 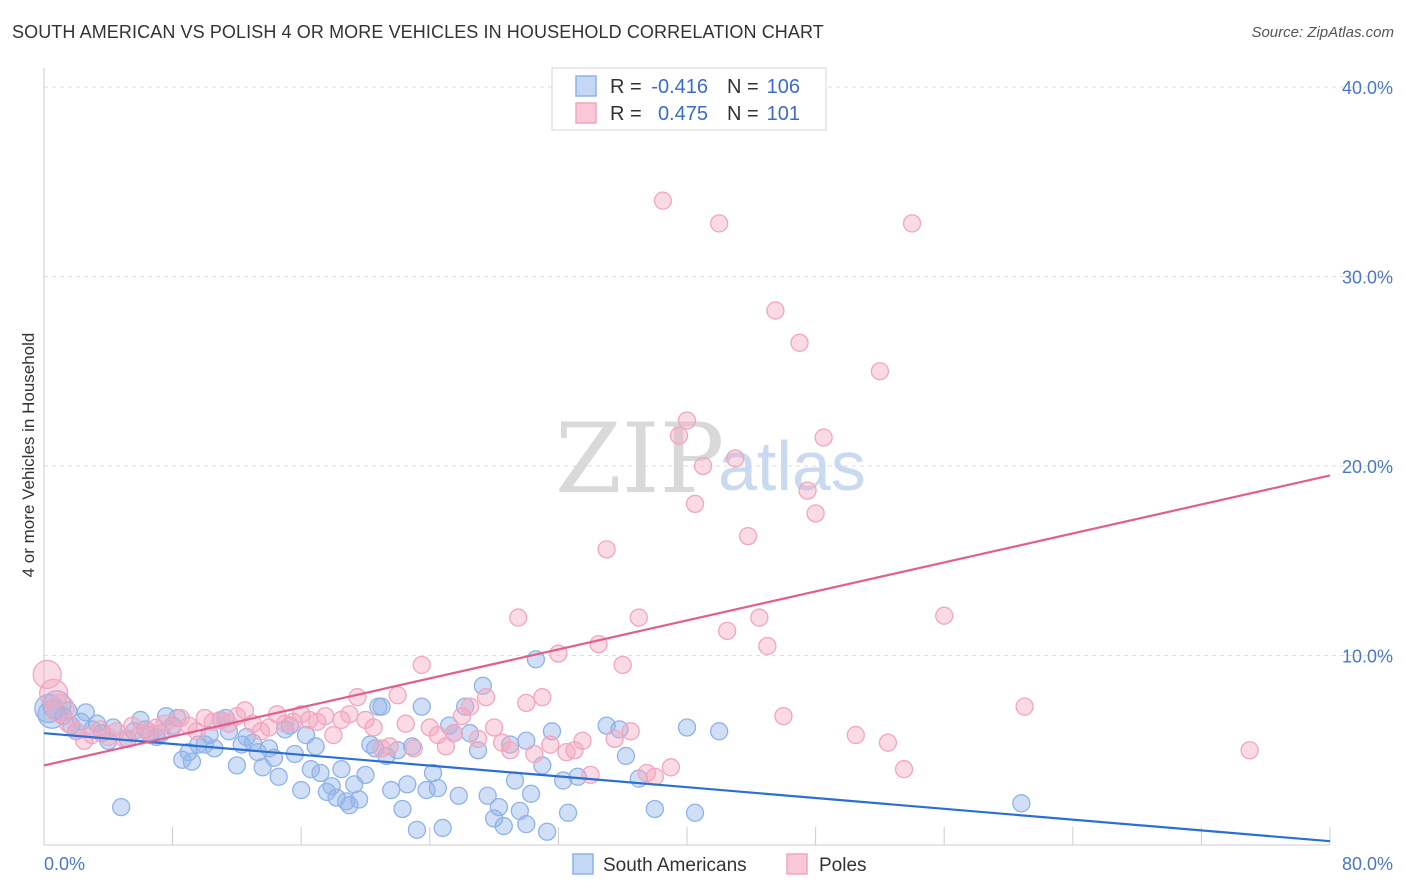 I want to click on y-tick-label: 10.0%, so click(x=1367, y=656).